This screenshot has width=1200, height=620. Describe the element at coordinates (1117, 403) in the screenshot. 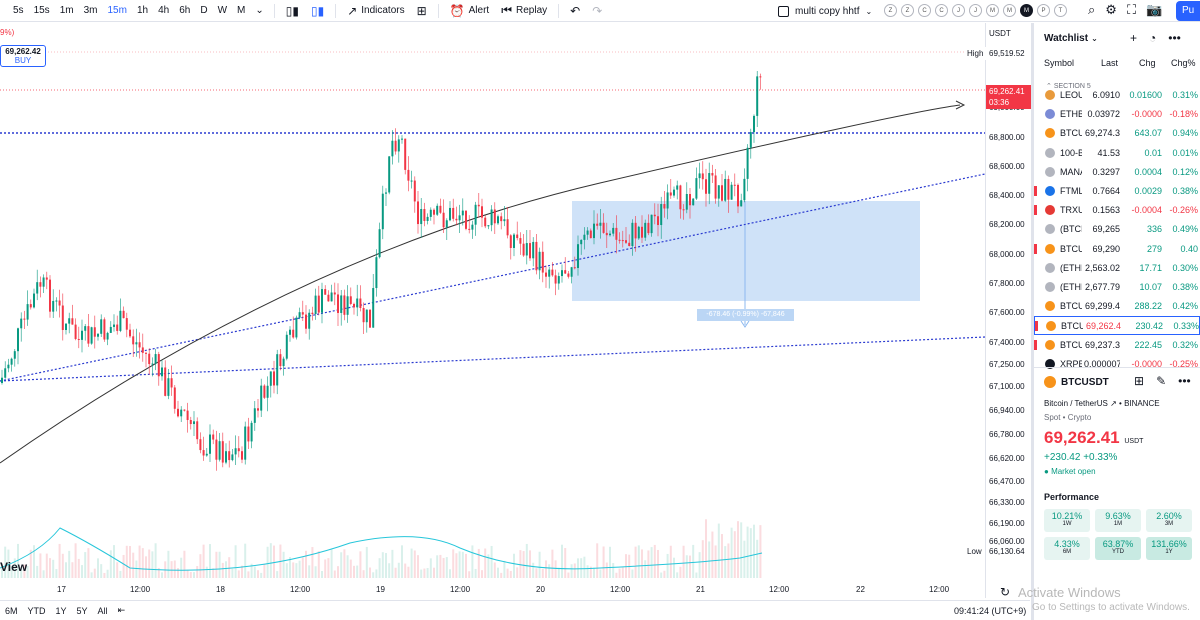

I see `external-link-icon: ↗ •` at that location.